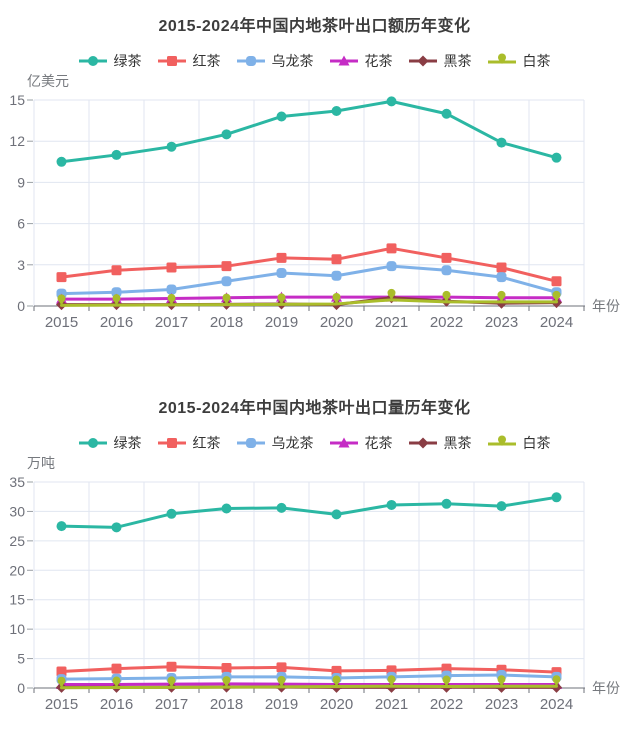 This screenshot has width=629, height=743. I want to click on y-axis-ticks: 0 5 10 15 20 25 30 35, so click(21, 585).